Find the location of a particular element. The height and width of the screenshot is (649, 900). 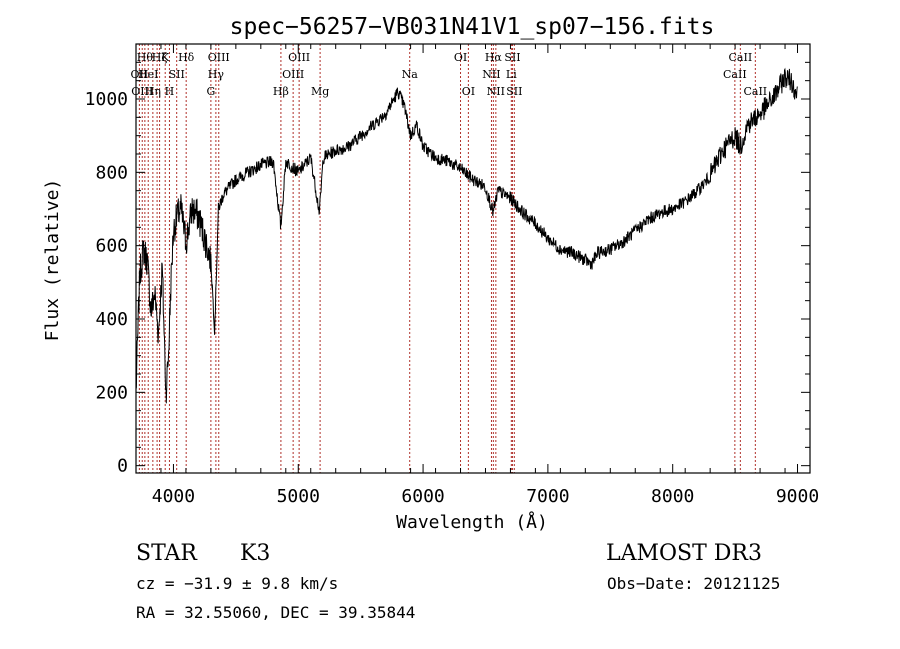

x-axis-label: Wavelength (Å) is located at coordinates (472, 522).